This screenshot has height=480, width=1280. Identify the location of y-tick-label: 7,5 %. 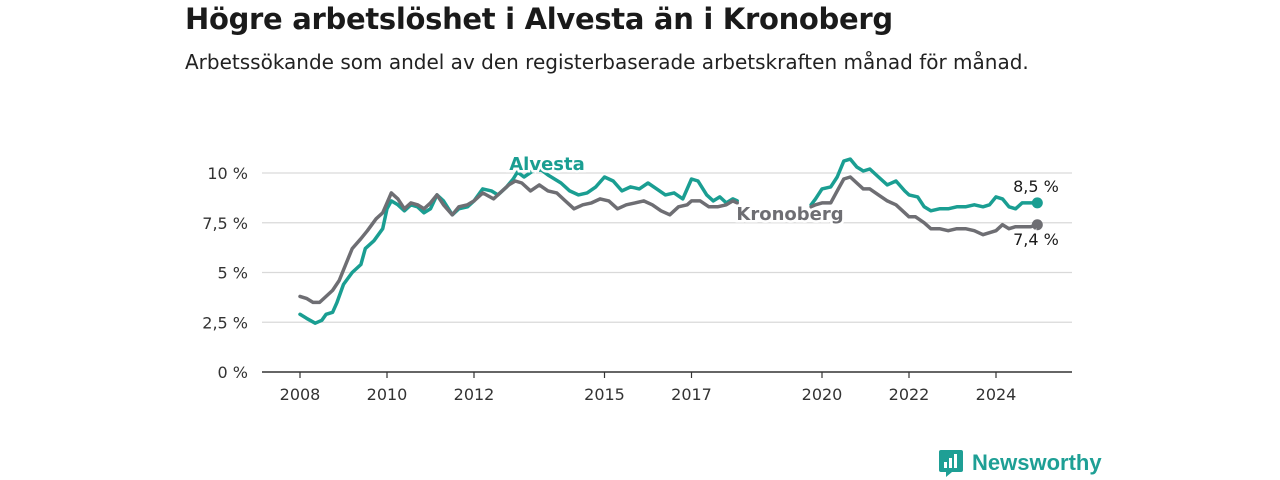
(225, 223).